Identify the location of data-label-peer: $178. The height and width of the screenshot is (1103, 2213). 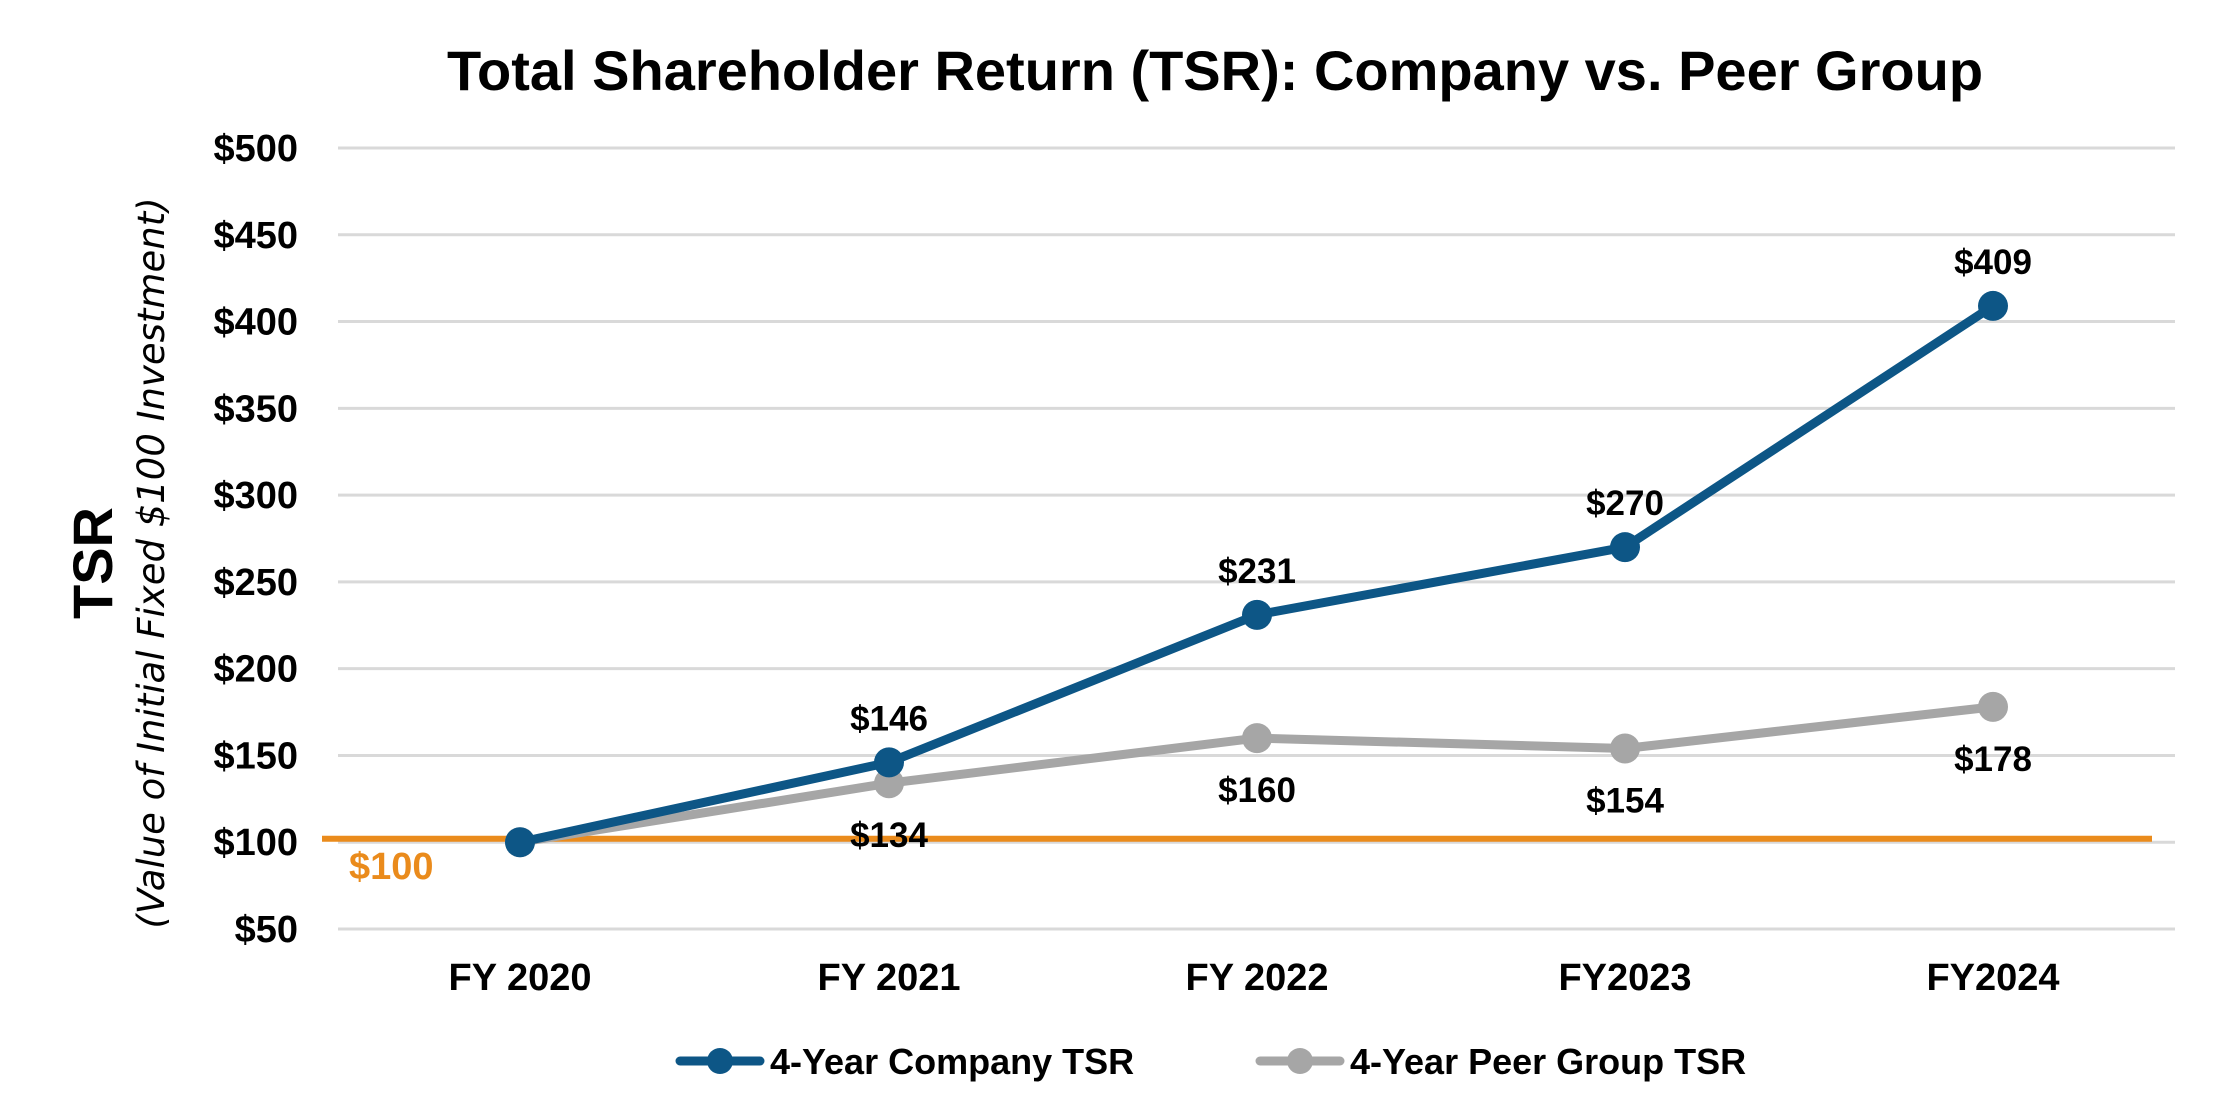
(1993, 759).